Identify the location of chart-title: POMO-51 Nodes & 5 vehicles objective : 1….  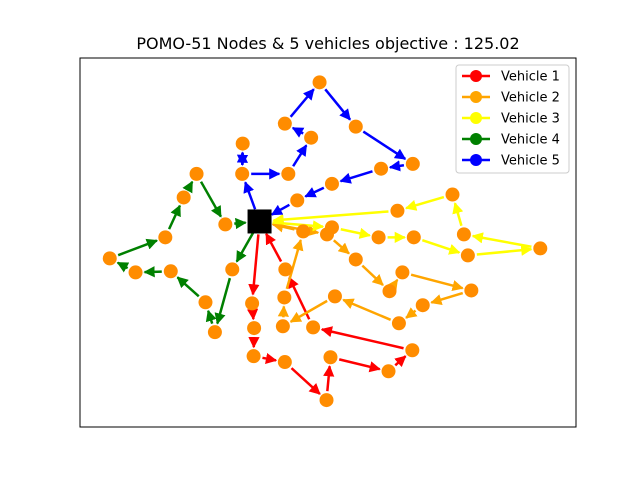
(327, 43).